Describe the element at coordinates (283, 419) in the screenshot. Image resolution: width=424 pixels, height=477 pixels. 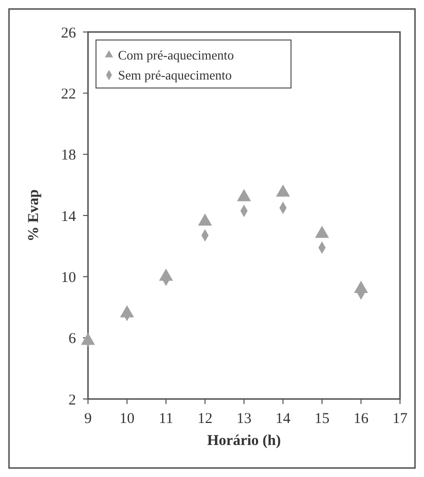
I see `x-tick-label: 14` at that location.